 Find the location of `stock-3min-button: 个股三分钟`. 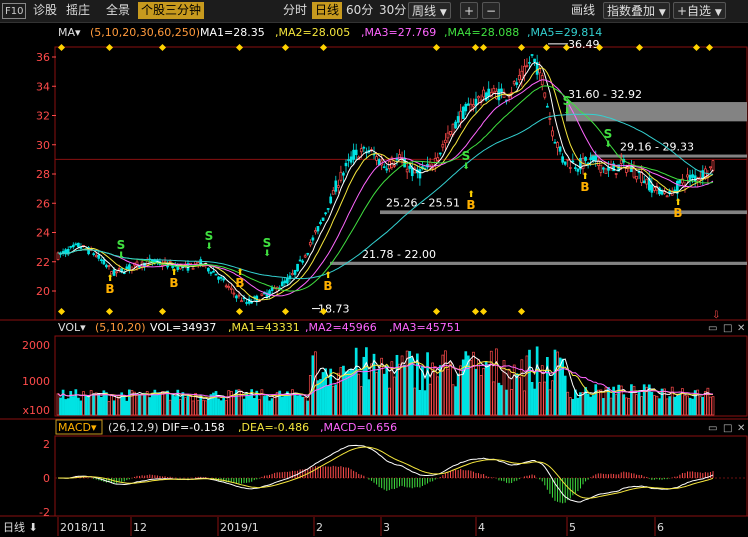

stock-3min-button: 个股三分钟 is located at coordinates (171, 10).